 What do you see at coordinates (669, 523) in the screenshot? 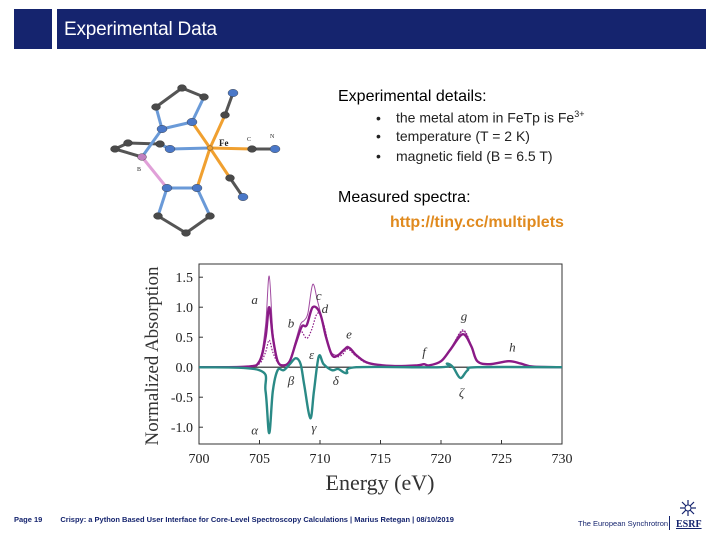
I see `divider` at bounding box center [669, 523].